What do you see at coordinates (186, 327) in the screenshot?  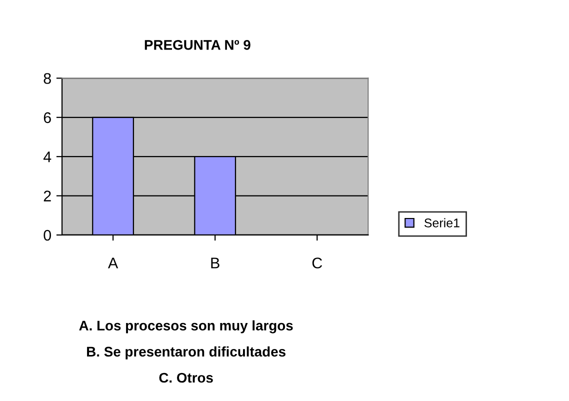 I see `text: A. Los procesos son muy largos` at bounding box center [186, 327].